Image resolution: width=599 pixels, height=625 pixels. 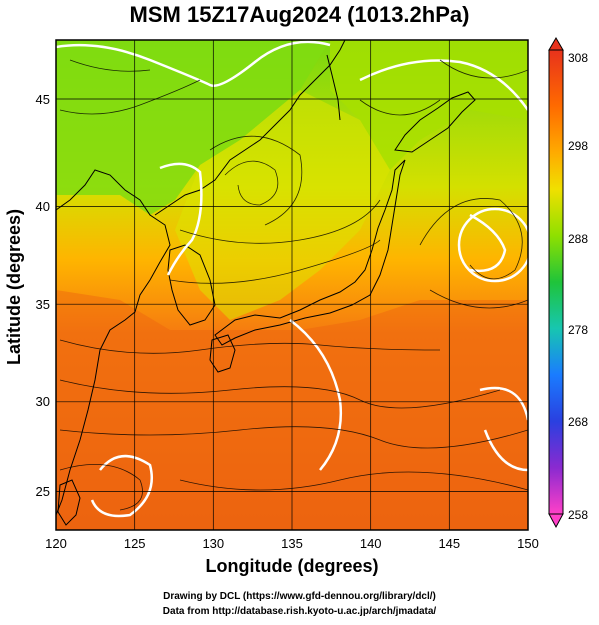 What do you see at coordinates (578, 330) in the screenshot?
I see `colorbar-tick: 278` at bounding box center [578, 330].